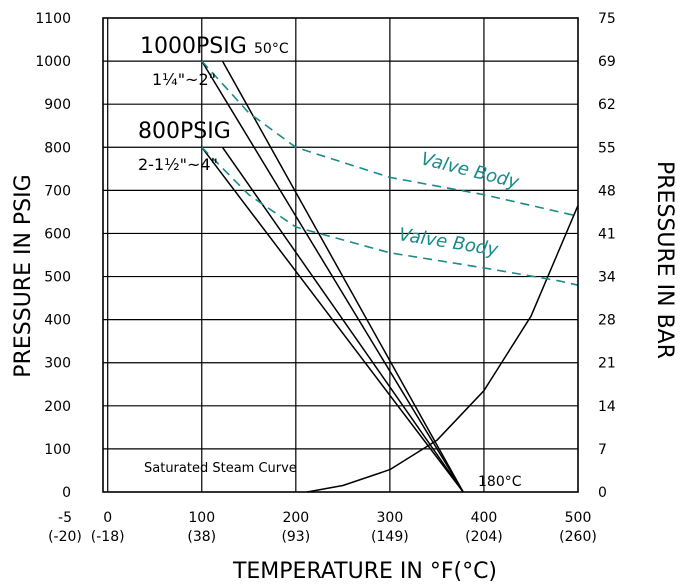  What do you see at coordinates (470, 170) in the screenshot?
I see `annotation-valve-body-upper: Valve Body` at bounding box center [470, 170].